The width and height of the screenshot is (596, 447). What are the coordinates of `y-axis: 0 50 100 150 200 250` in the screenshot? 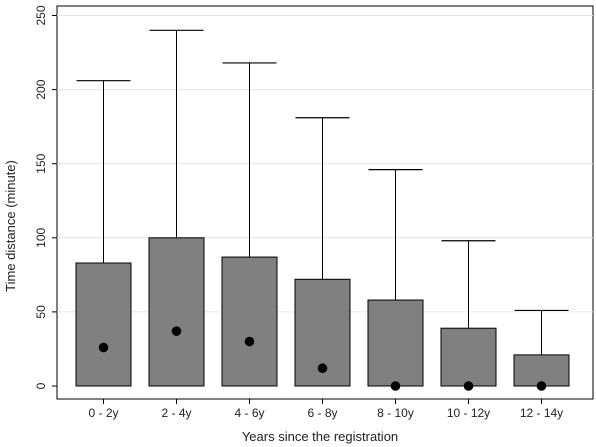 It's located at (45, 197).